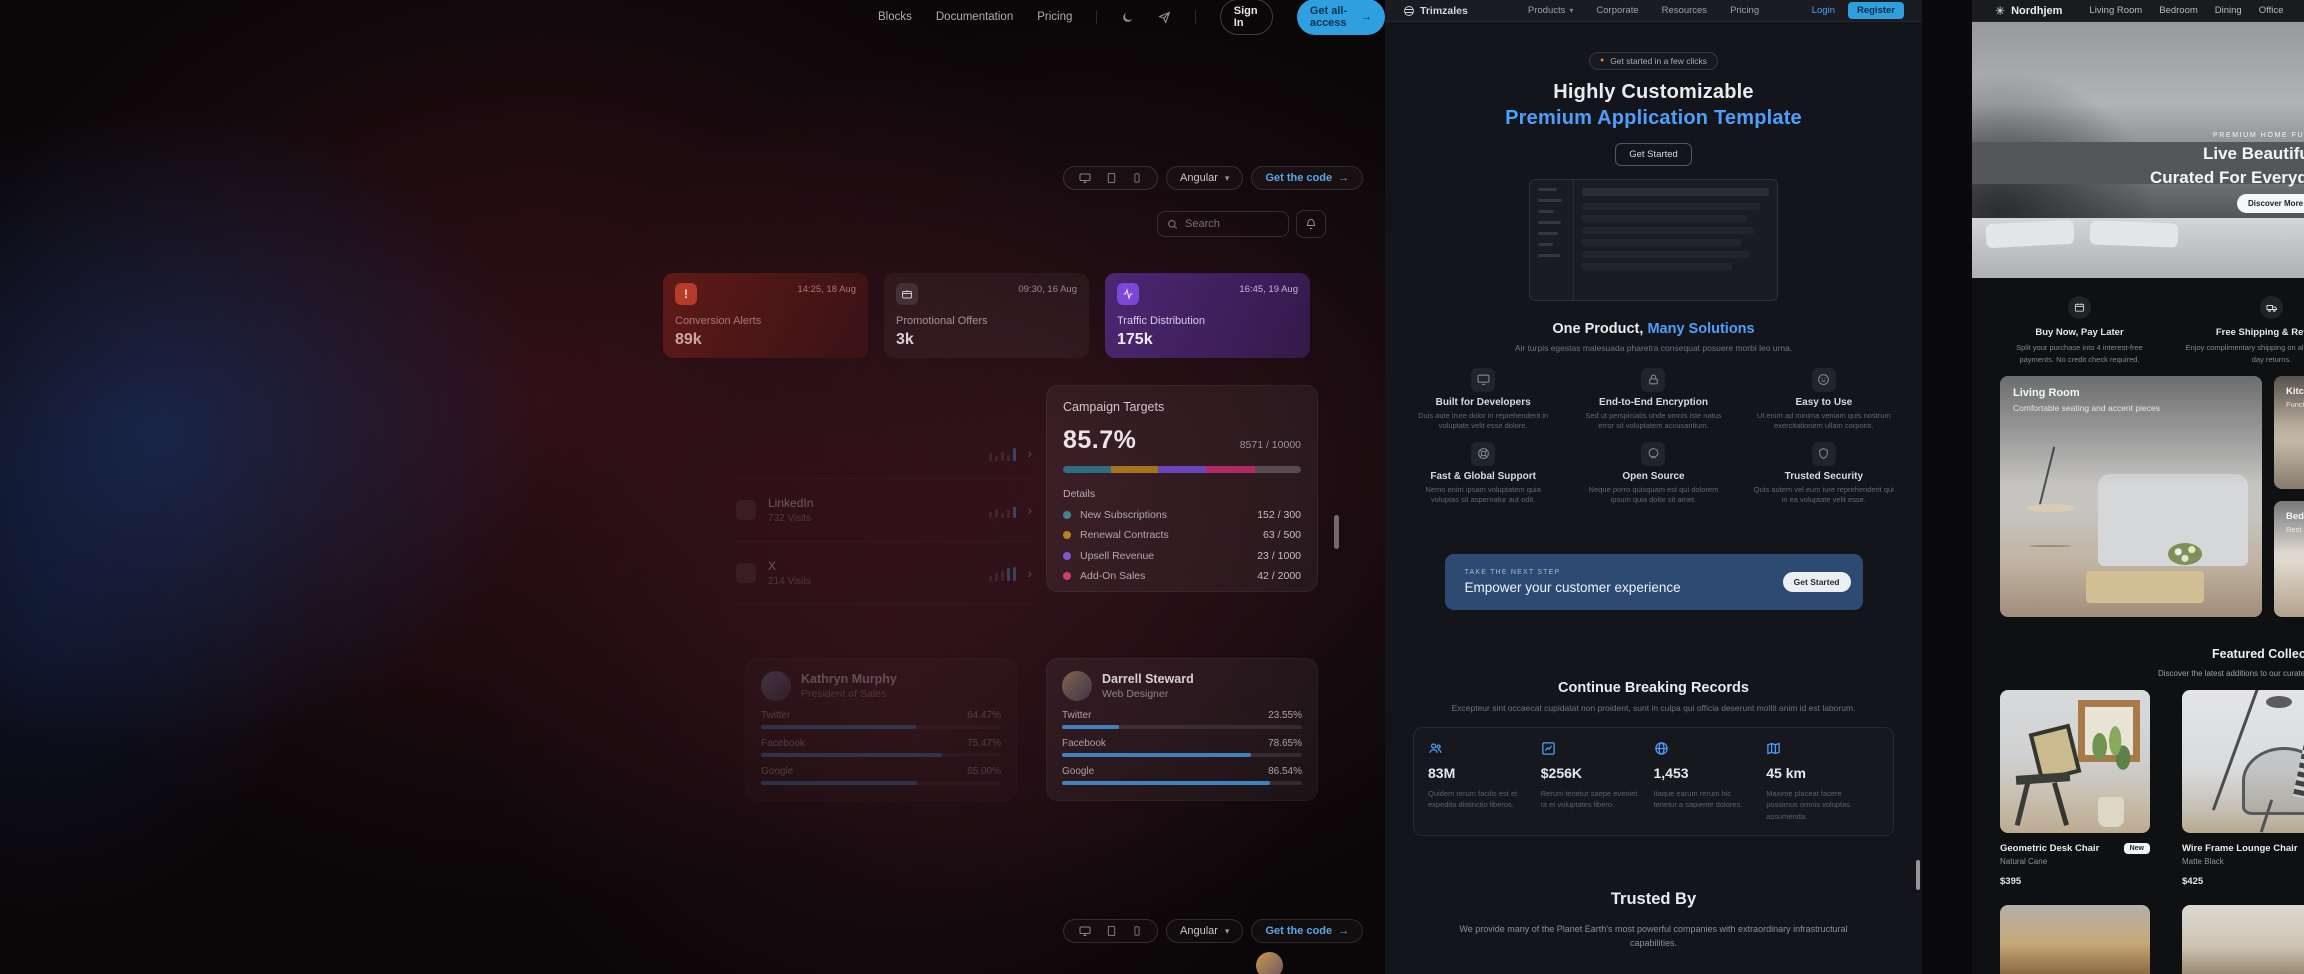  What do you see at coordinates (2240, 848) in the screenshot?
I see `product-name: Wire Frame Lounge Chair` at bounding box center [2240, 848].